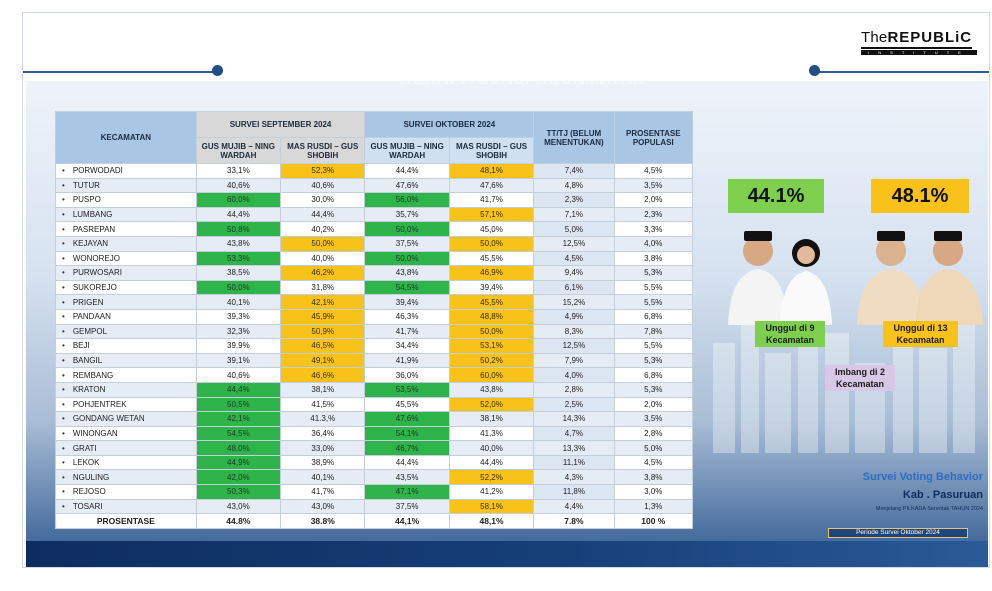  I want to click on kecamatan-cell: LUMBANG, so click(126, 214).